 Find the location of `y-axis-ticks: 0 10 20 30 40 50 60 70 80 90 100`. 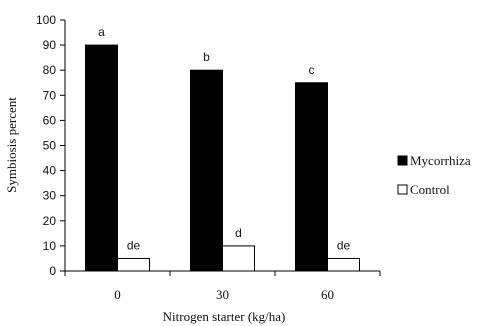

y-axis-ticks: 0 10 20 30 40 50 60 70 80 90 100 is located at coordinates (50, 145).